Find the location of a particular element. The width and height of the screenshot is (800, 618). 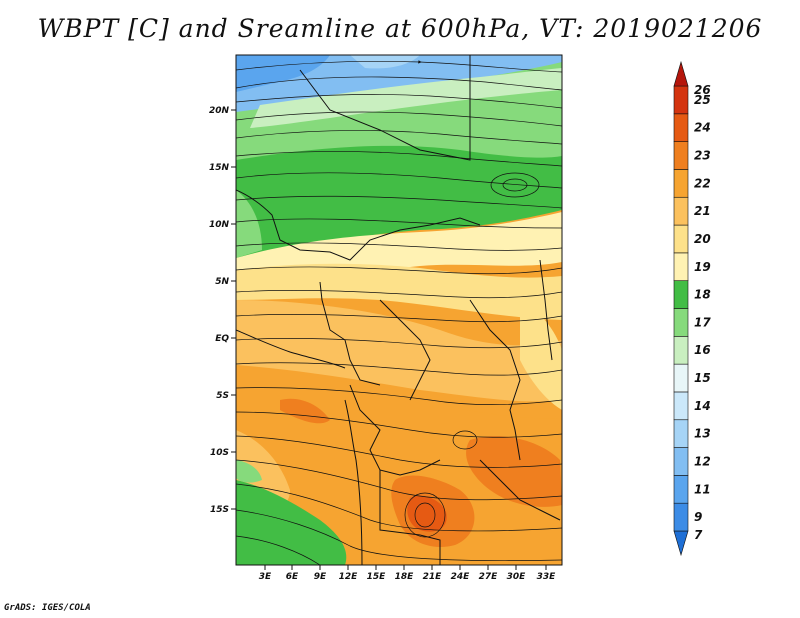

lon-tick-9E: 9E is located at coordinates (320, 573).